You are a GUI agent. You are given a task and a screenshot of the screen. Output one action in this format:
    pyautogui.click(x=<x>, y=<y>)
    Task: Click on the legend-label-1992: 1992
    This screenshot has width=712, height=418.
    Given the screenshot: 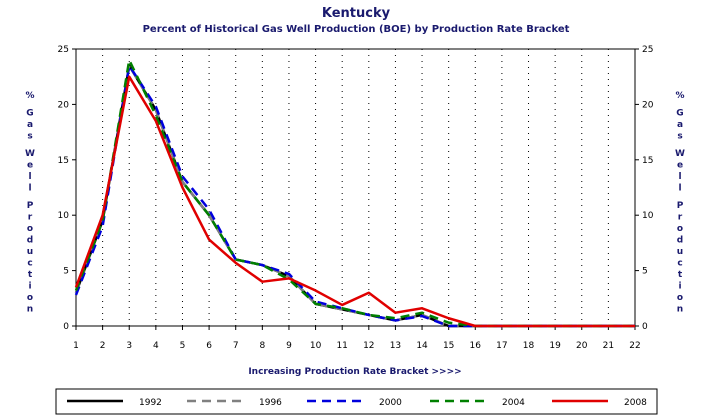 What is the action you would take?
    pyautogui.click(x=150, y=403)
    